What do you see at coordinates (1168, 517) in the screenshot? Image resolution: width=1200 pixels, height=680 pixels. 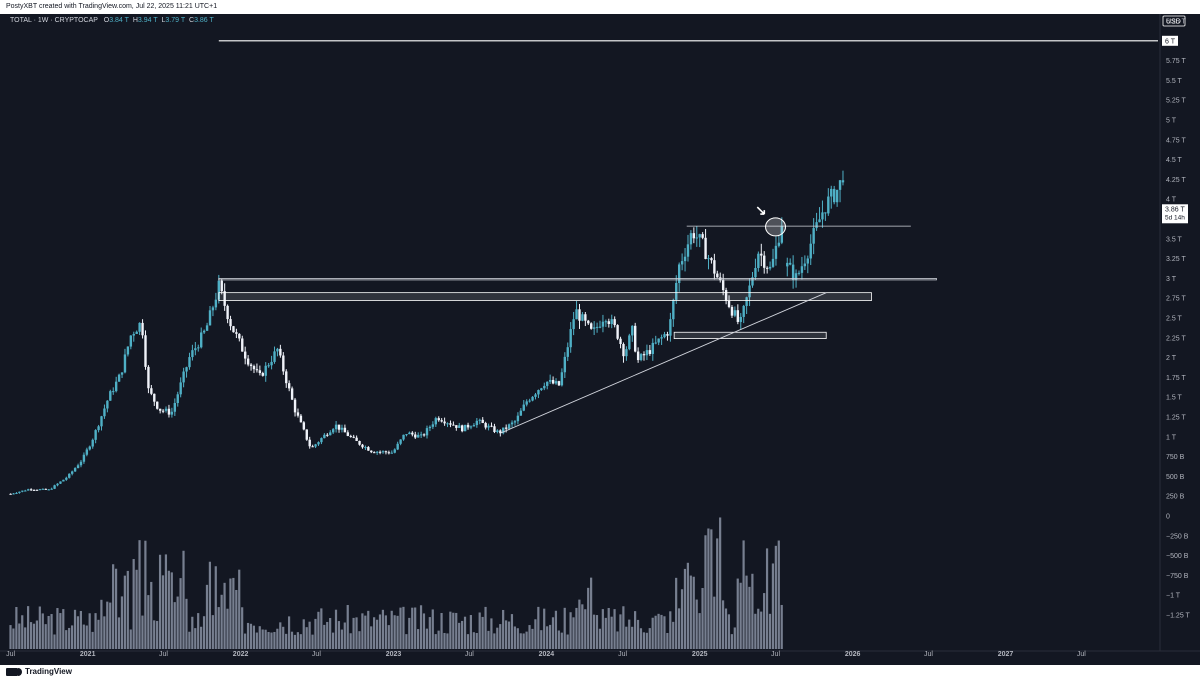 I see `y-tick-label: 0` at bounding box center [1168, 517].